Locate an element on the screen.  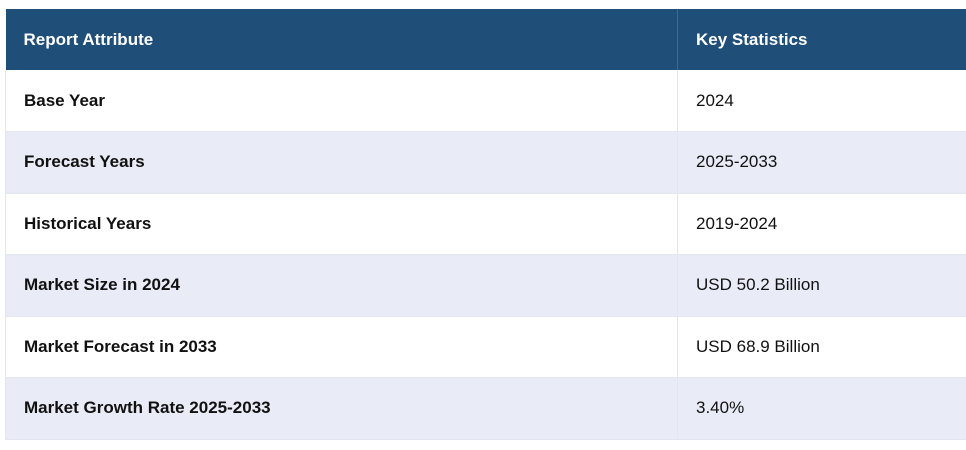
table-row: Base Year 2024 is located at coordinates (485, 101).